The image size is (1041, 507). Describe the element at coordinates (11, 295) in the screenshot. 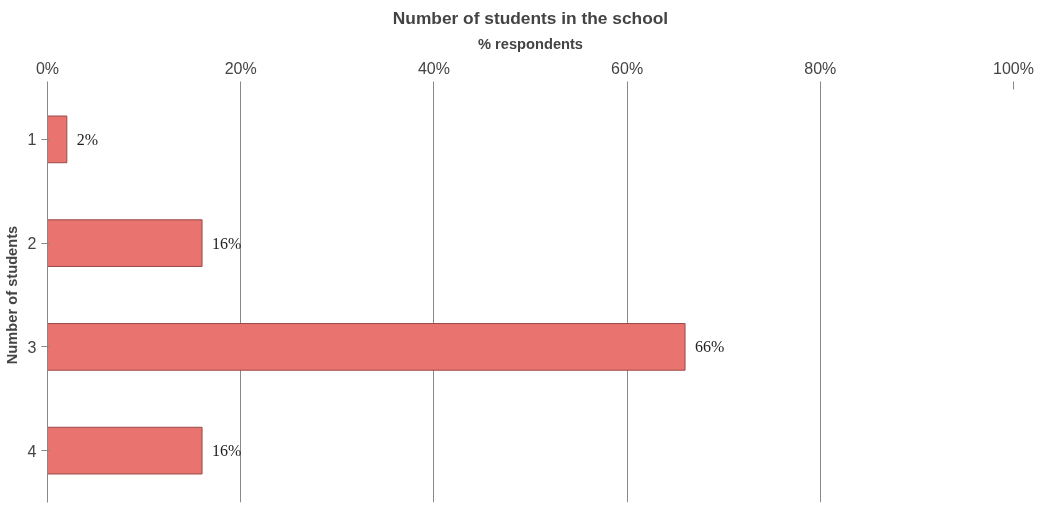

I see `y-axis-title: Number of students` at that location.